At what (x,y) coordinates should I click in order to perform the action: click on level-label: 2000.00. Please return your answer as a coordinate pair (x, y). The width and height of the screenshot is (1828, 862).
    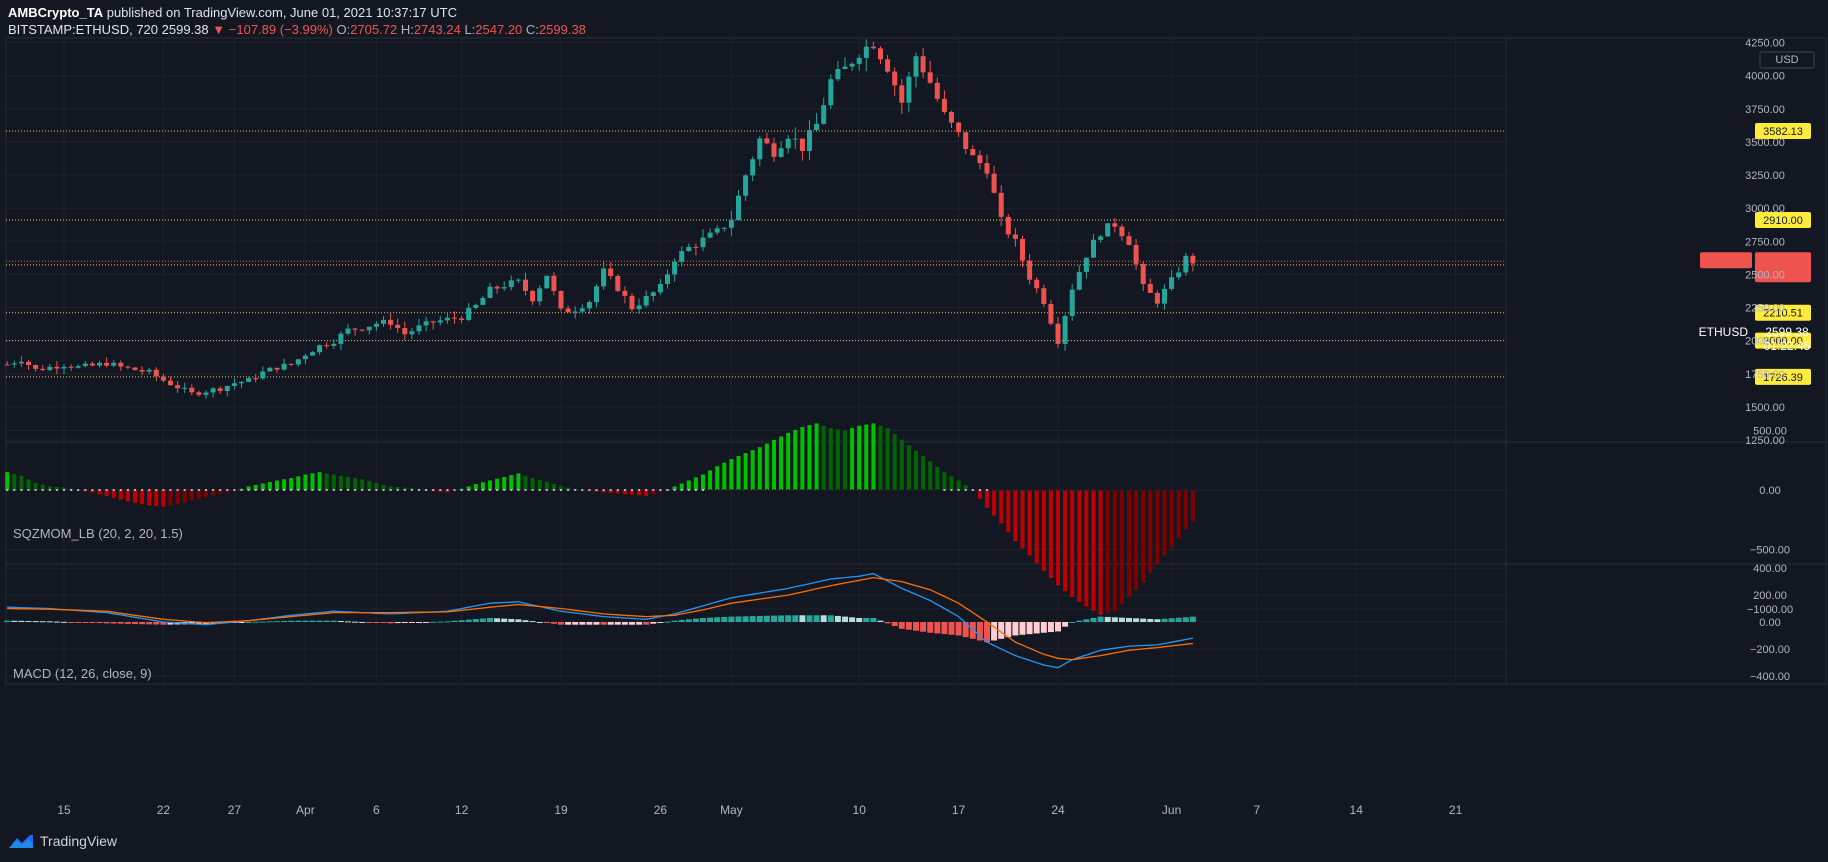
    Looking at the image, I should click on (1783, 342).